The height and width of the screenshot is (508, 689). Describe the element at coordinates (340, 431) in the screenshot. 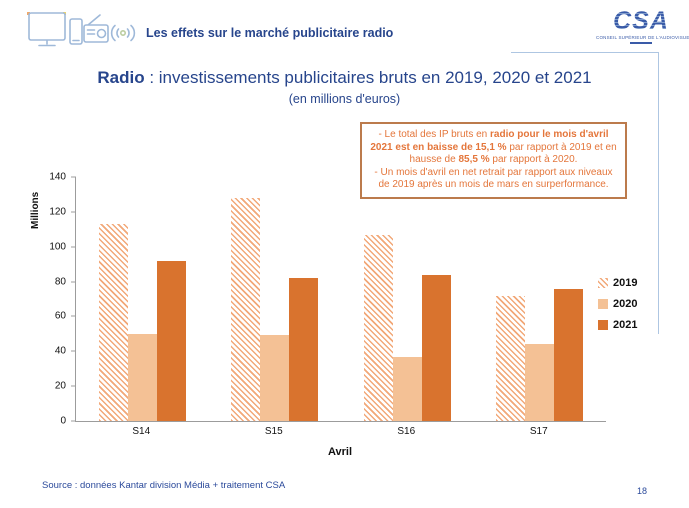

I see `x-axis-labels: S14 S15 S16 S17` at that location.